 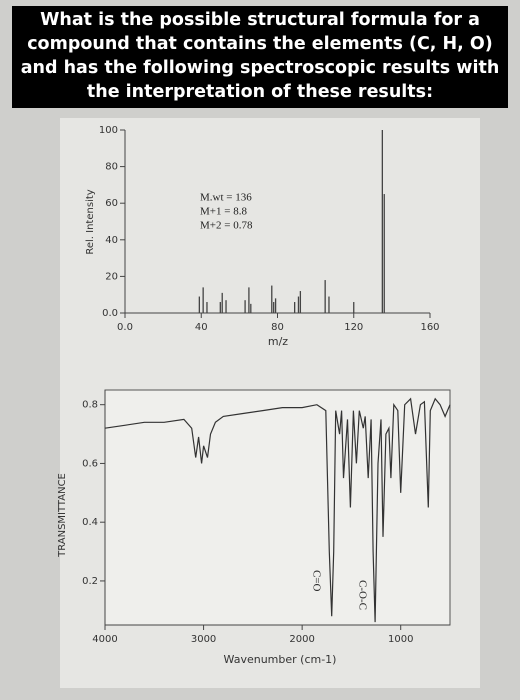 What do you see at coordinates (400, 639) in the screenshot?
I see `x-tick-label: 1000` at bounding box center [400, 639].